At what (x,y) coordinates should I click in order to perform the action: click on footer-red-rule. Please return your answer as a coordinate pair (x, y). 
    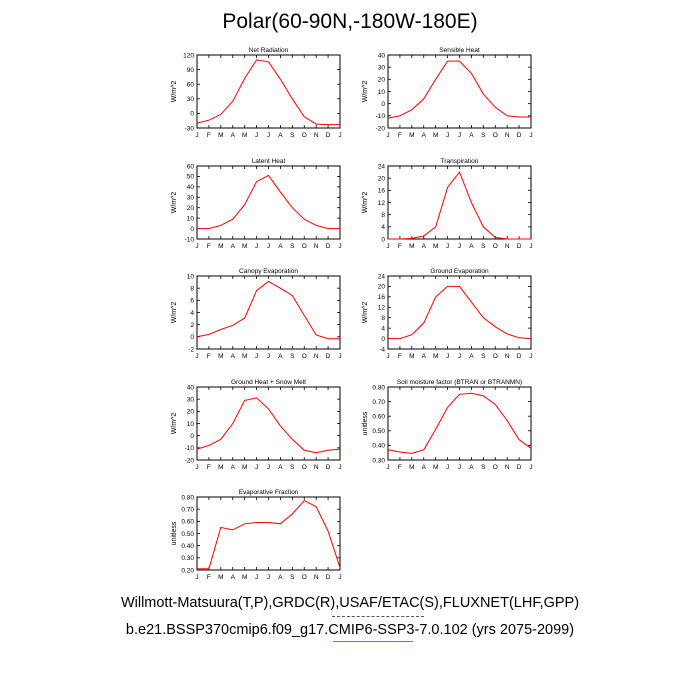
    Looking at the image, I should click on (373, 641).